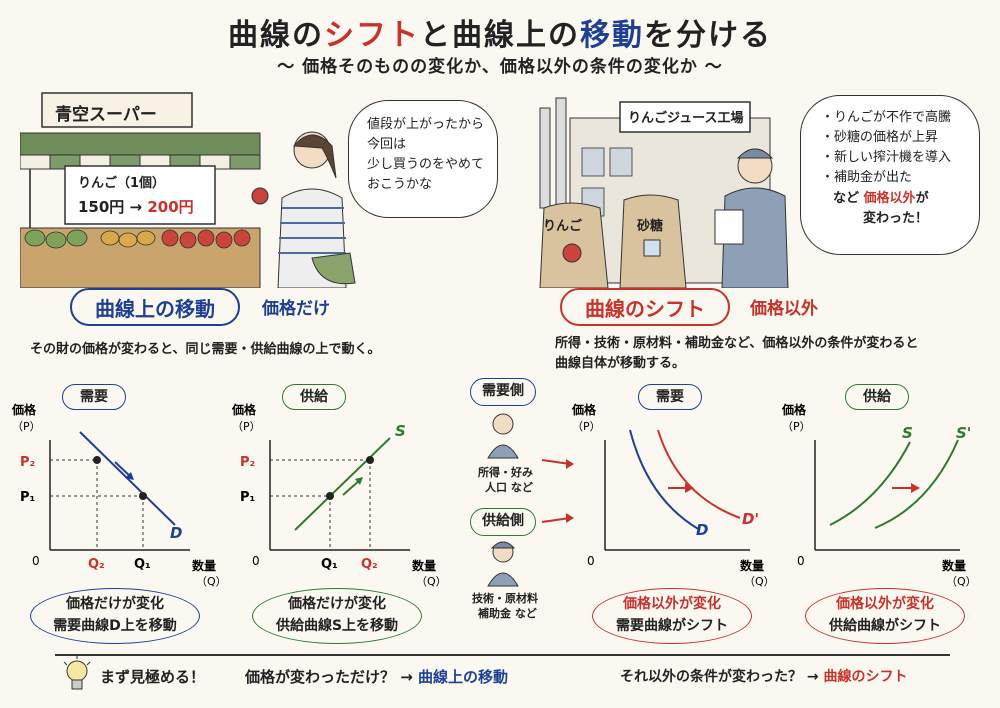 This screenshot has width=1000, height=708. What do you see at coordinates (877, 397) in the screenshot?
I see `supply-shift-label: 供給` at bounding box center [877, 397].